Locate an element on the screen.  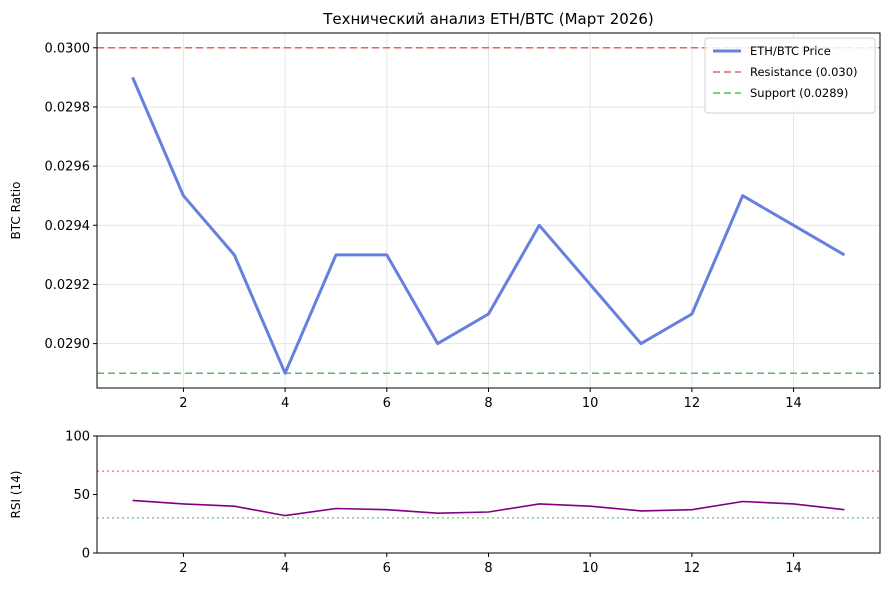
y-tick-label: 50 is located at coordinates (81, 495).